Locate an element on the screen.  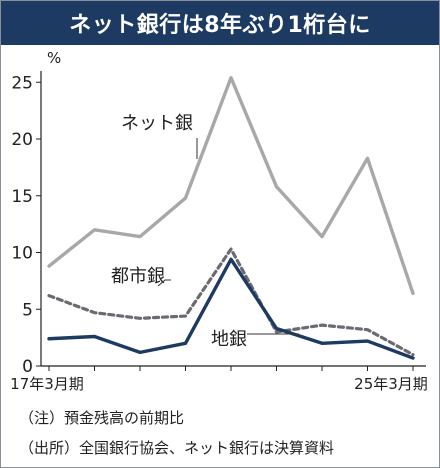
note-text: （注）預金残高の前期比 is located at coordinates (102, 418).